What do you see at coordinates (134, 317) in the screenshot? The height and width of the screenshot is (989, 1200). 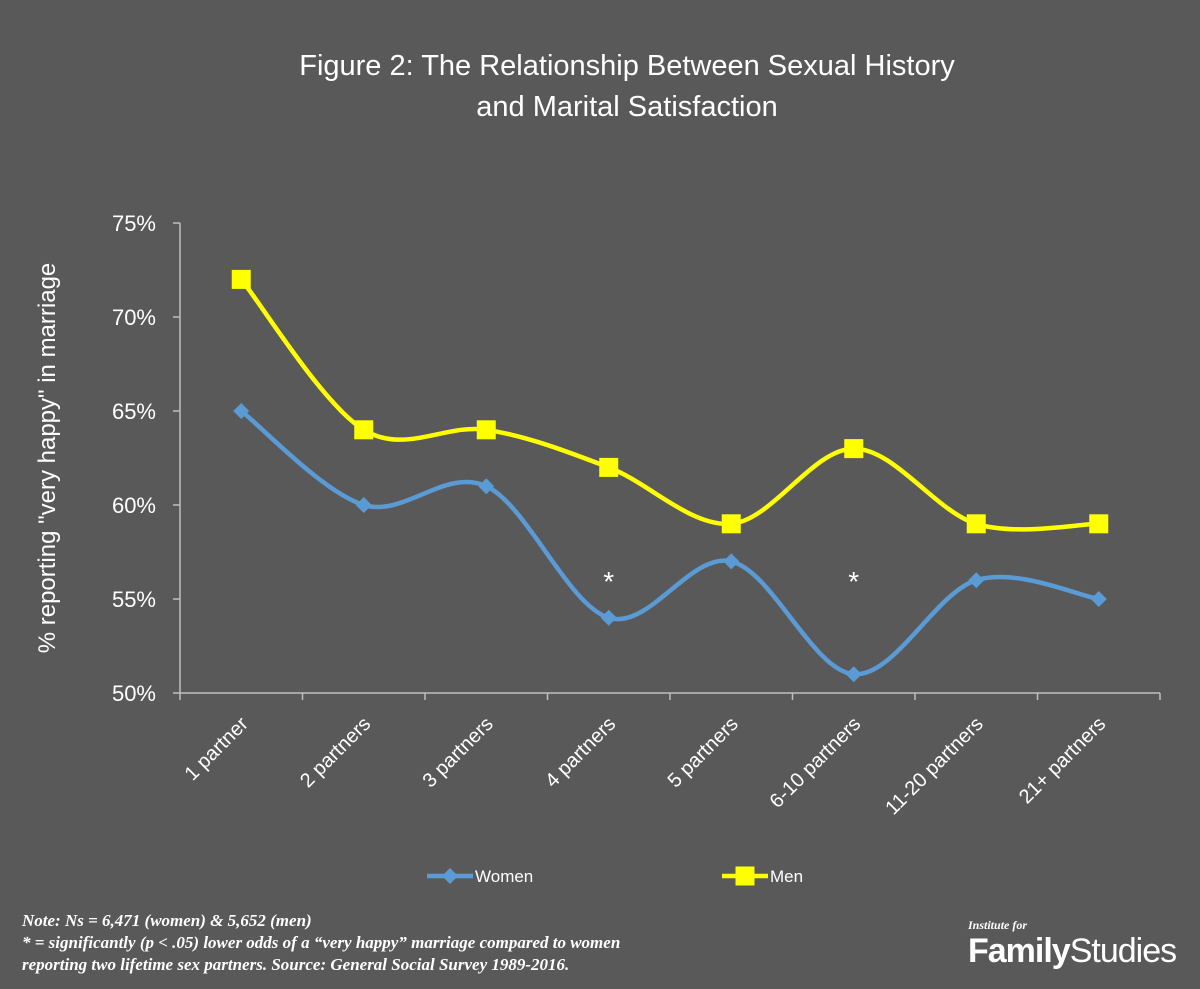 I see `y-tick-label: 70%` at bounding box center [134, 317].